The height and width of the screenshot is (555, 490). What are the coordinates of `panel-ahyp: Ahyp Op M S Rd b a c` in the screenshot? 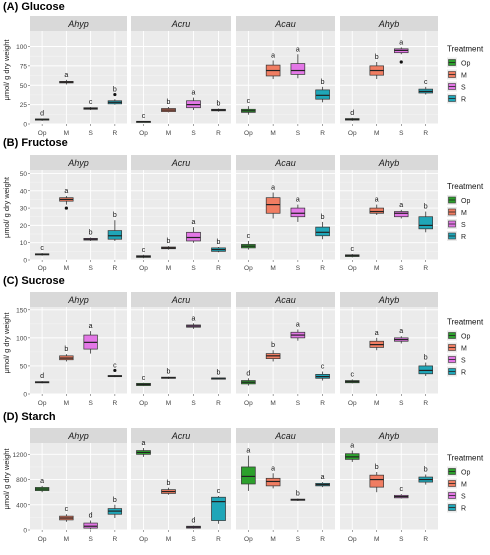 It's located at (78, 349).